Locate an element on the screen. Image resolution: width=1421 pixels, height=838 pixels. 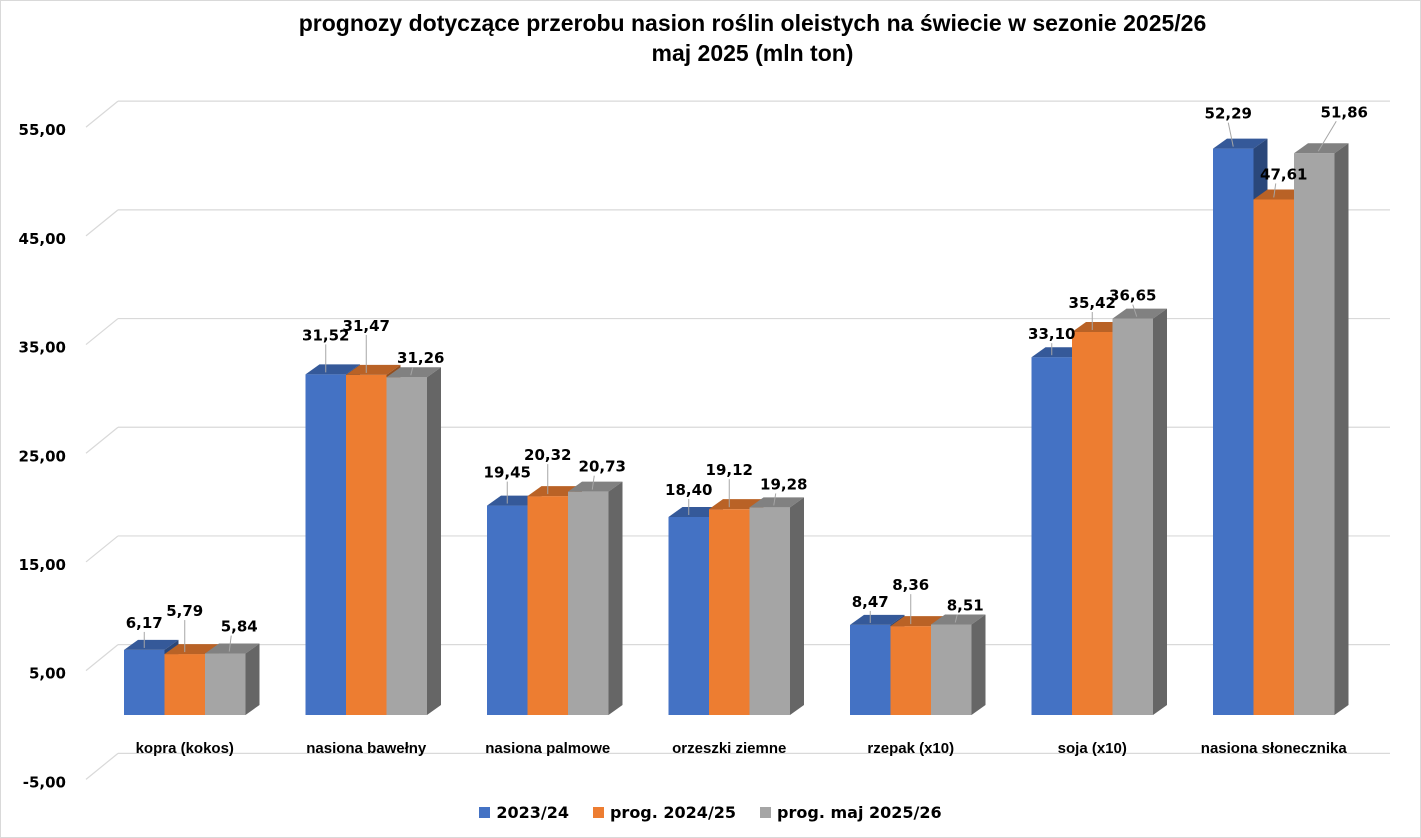
chart-title-line2: maj 2025 (mln ton) is located at coordinates (752, 53).